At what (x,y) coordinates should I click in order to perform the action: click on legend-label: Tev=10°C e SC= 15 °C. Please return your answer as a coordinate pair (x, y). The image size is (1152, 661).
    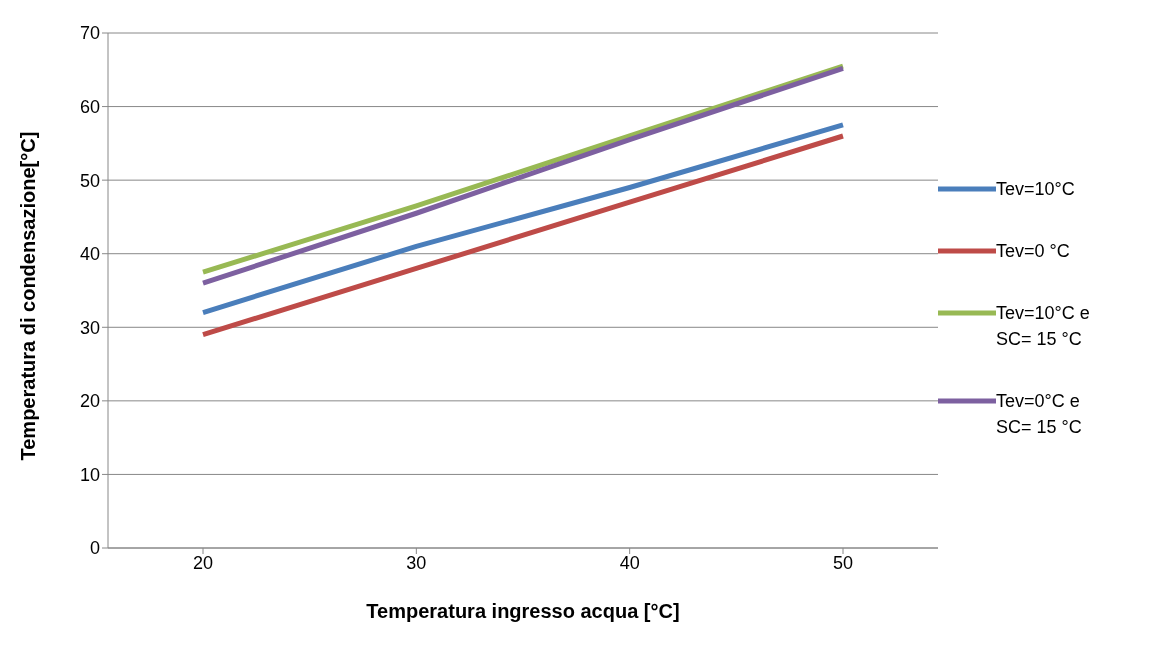
    Looking at the image, I should click on (1043, 326).